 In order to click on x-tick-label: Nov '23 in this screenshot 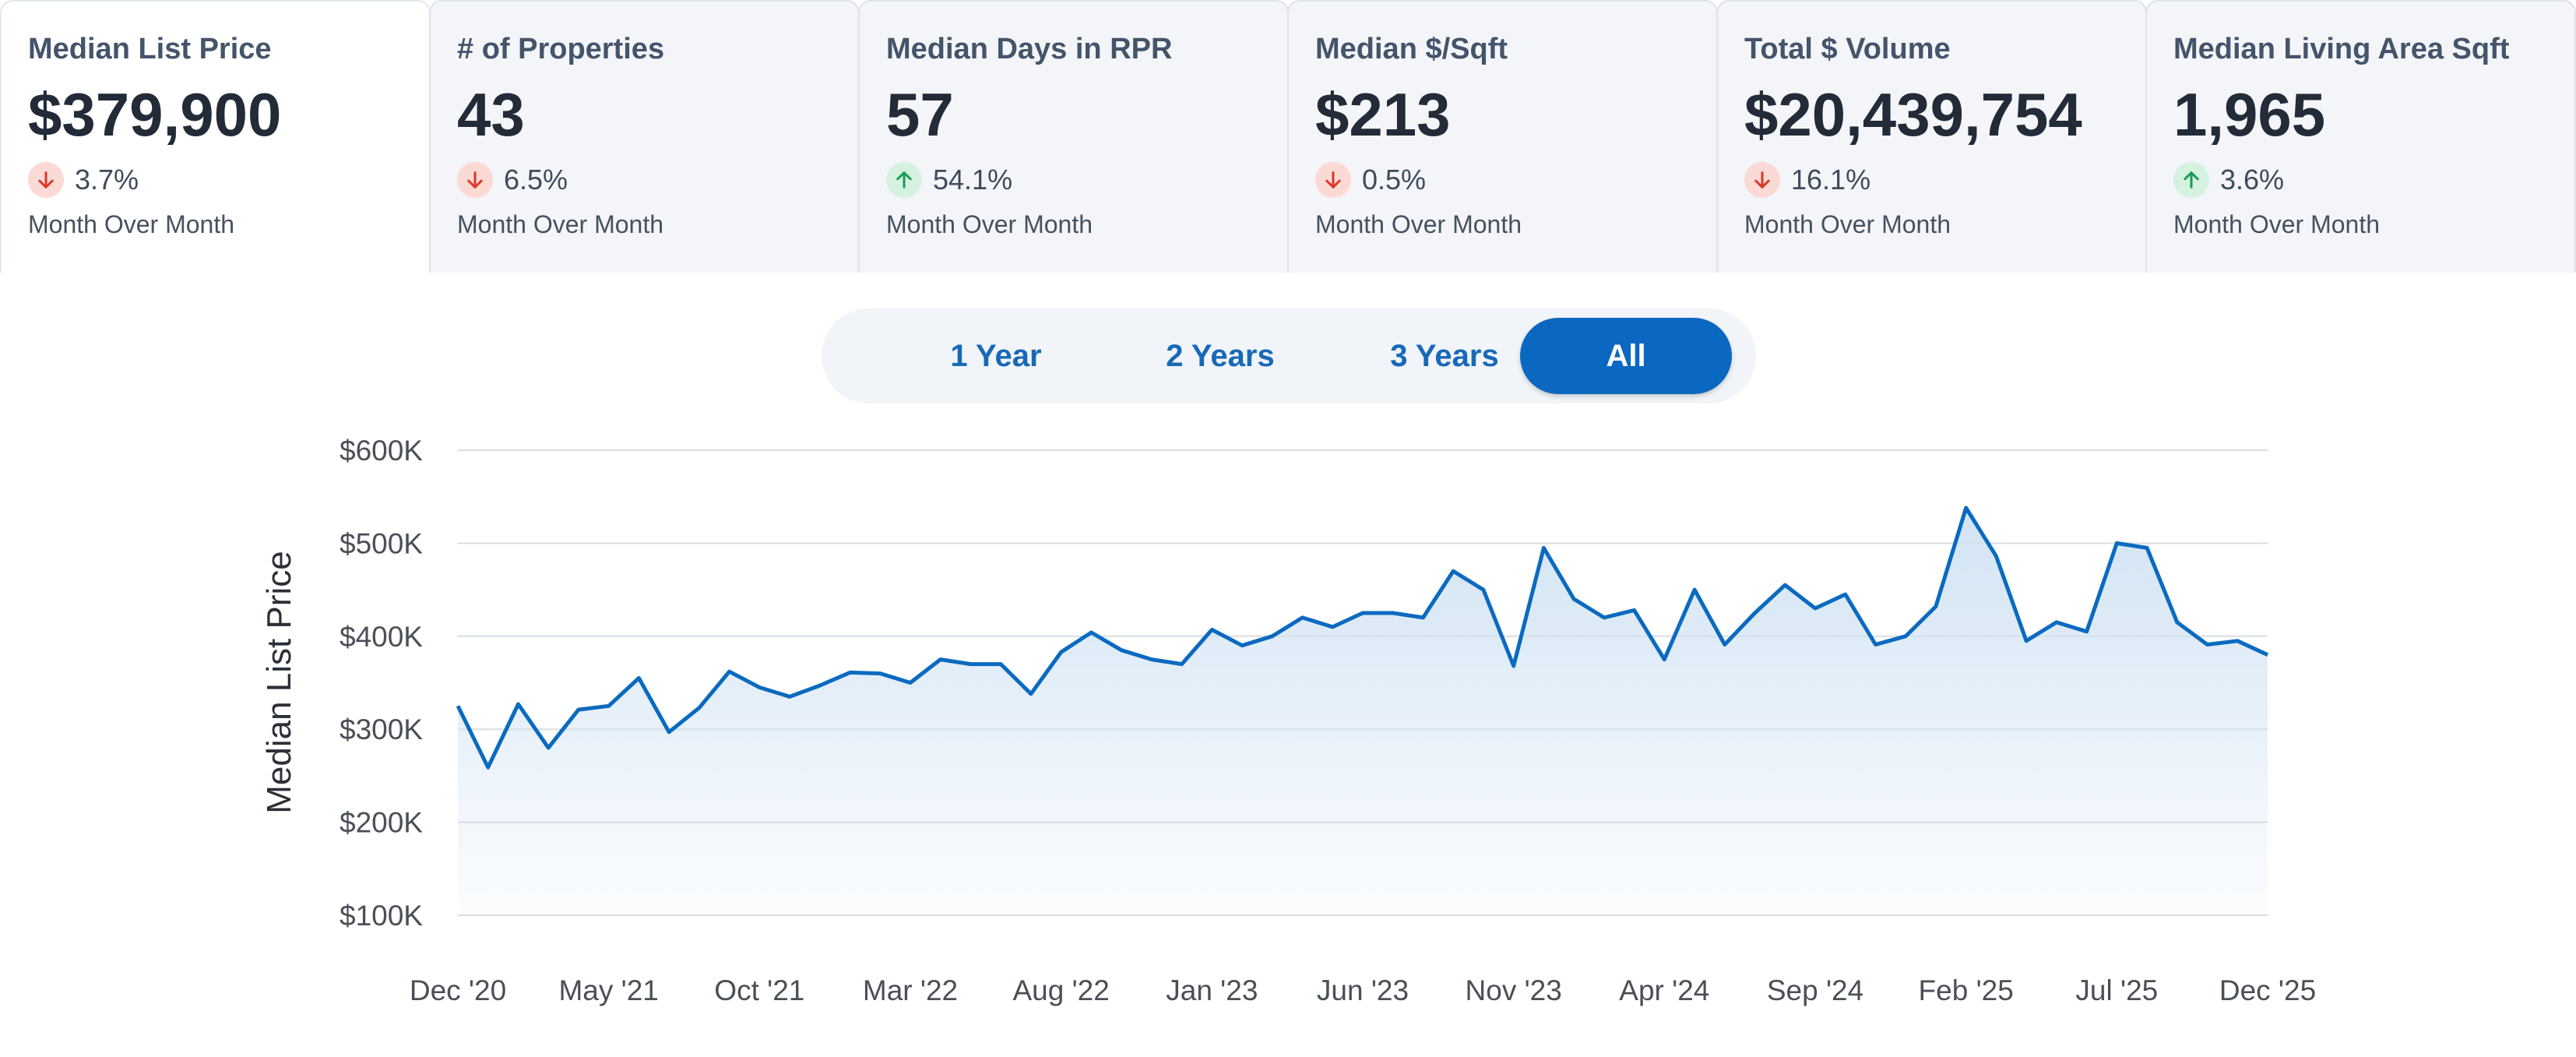, I will do `click(1514, 990)`.